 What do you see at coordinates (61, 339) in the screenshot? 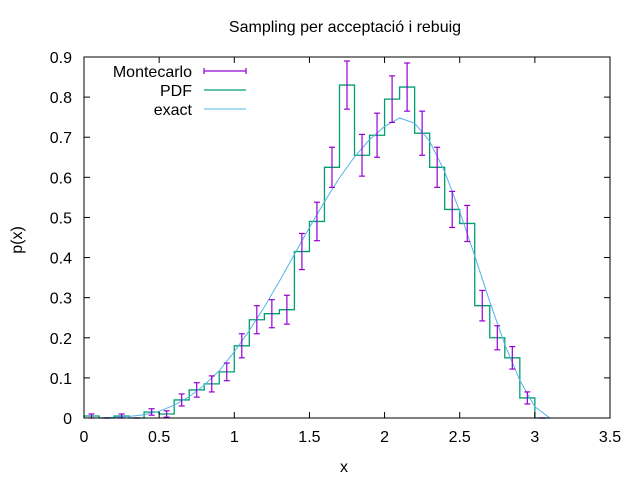
I see `y-tick-label: 0.2` at bounding box center [61, 339].